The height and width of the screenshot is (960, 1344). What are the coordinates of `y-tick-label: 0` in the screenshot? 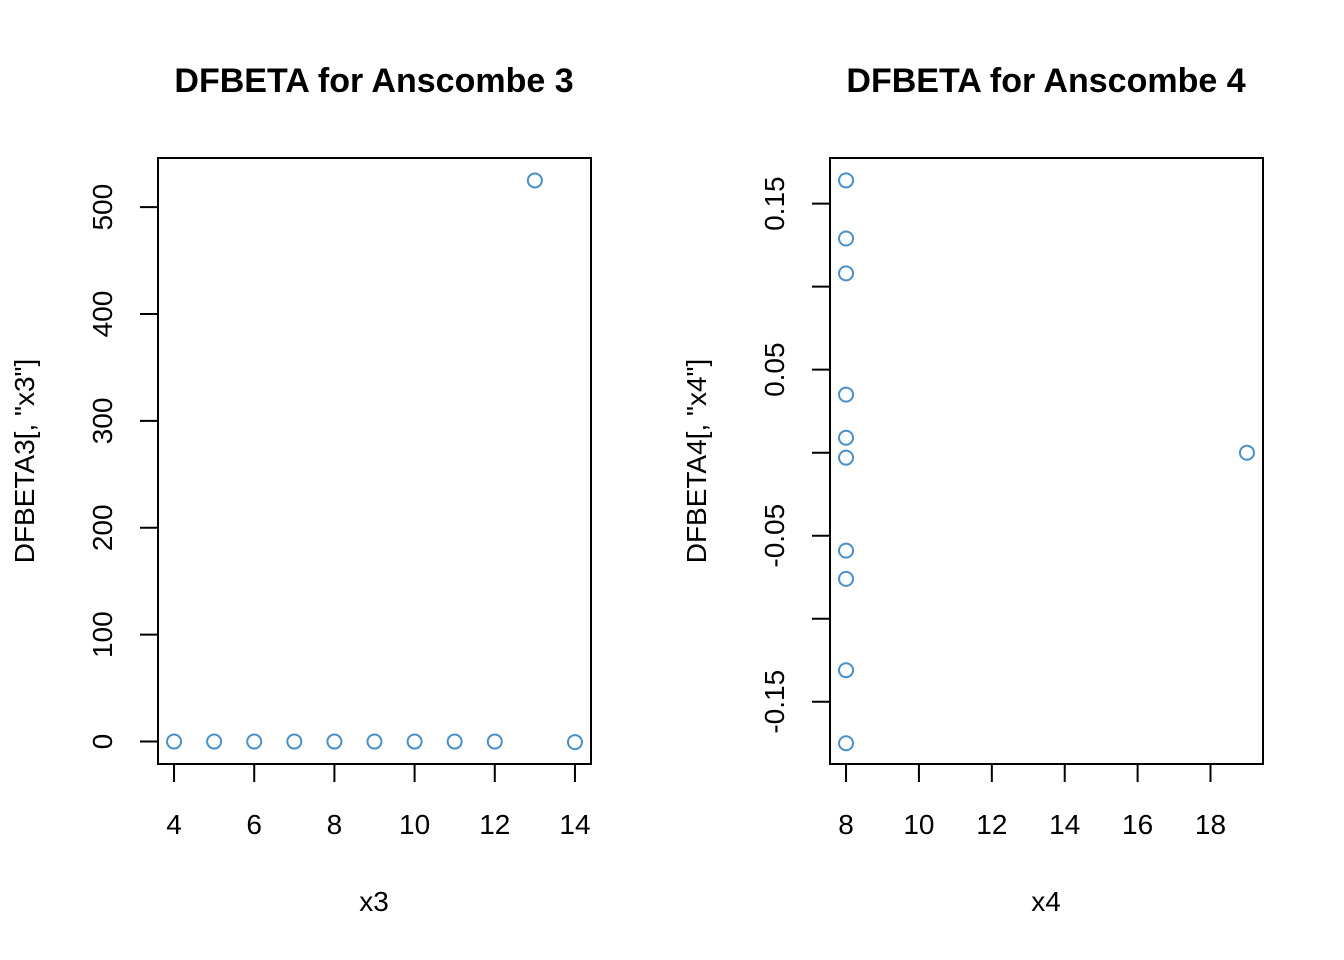 It's located at (102, 742).